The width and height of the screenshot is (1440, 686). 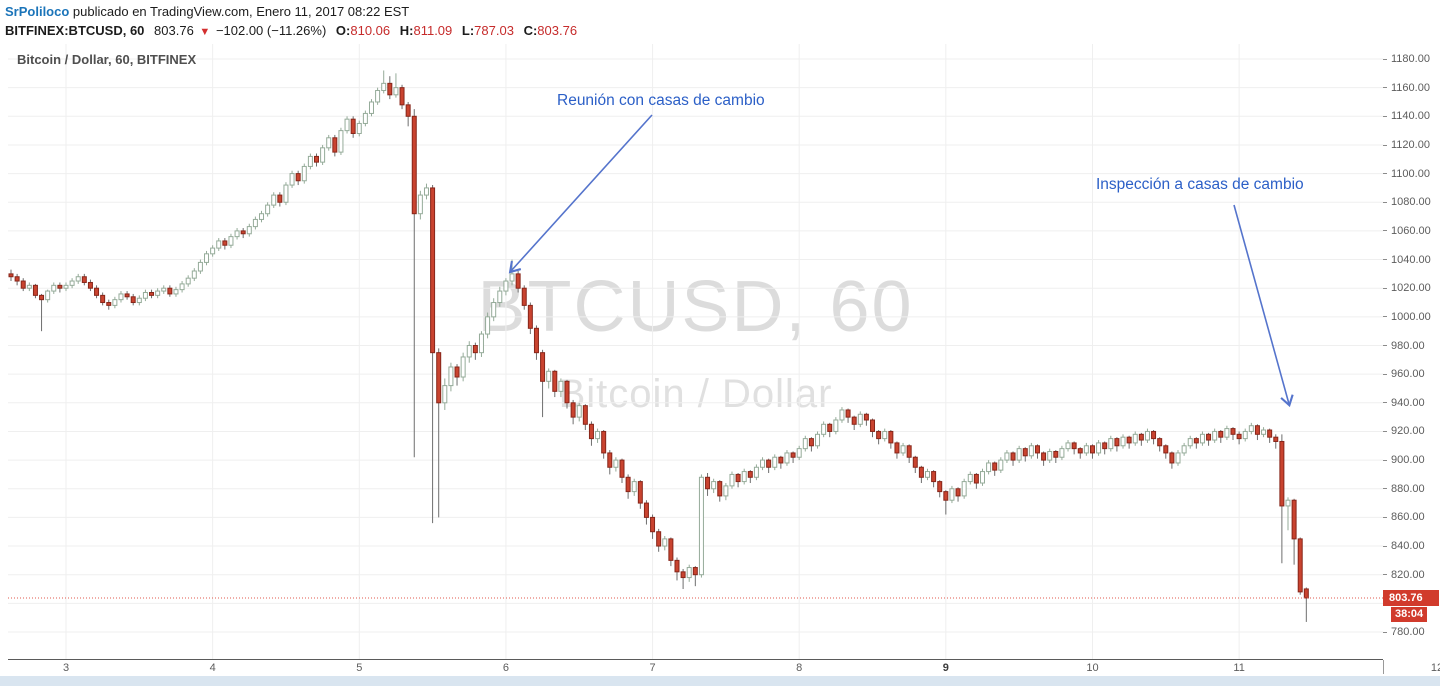 I want to click on low-value: 787.03, so click(x=494, y=30).